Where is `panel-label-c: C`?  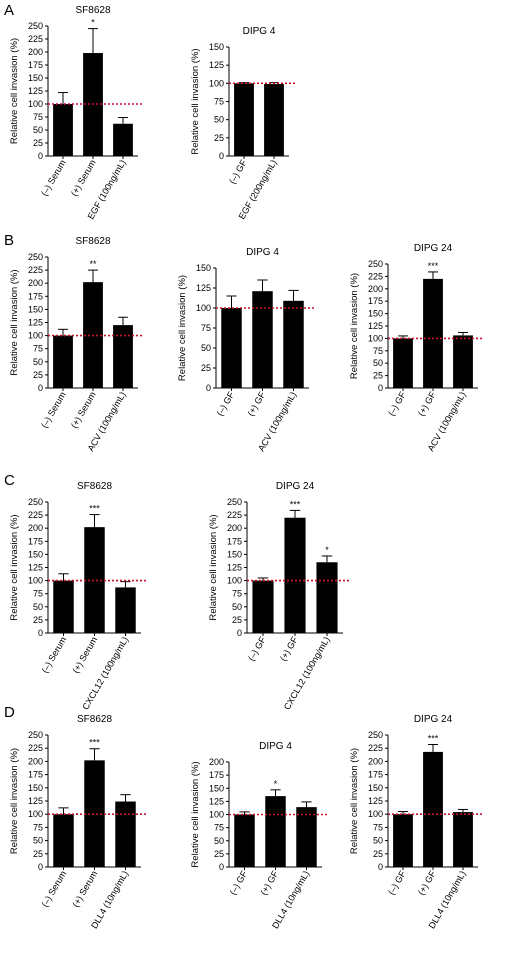
panel-label-c: C is located at coordinates (9, 480).